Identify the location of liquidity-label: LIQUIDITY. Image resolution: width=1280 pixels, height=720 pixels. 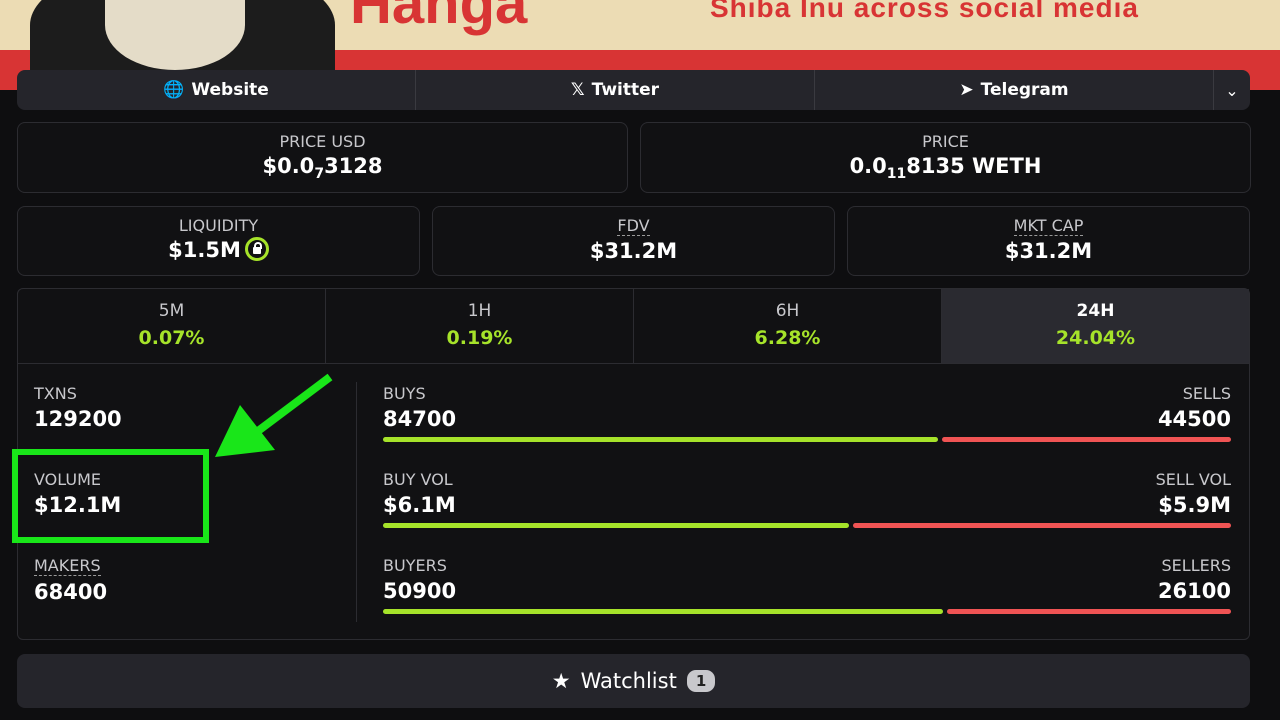
(218, 225).